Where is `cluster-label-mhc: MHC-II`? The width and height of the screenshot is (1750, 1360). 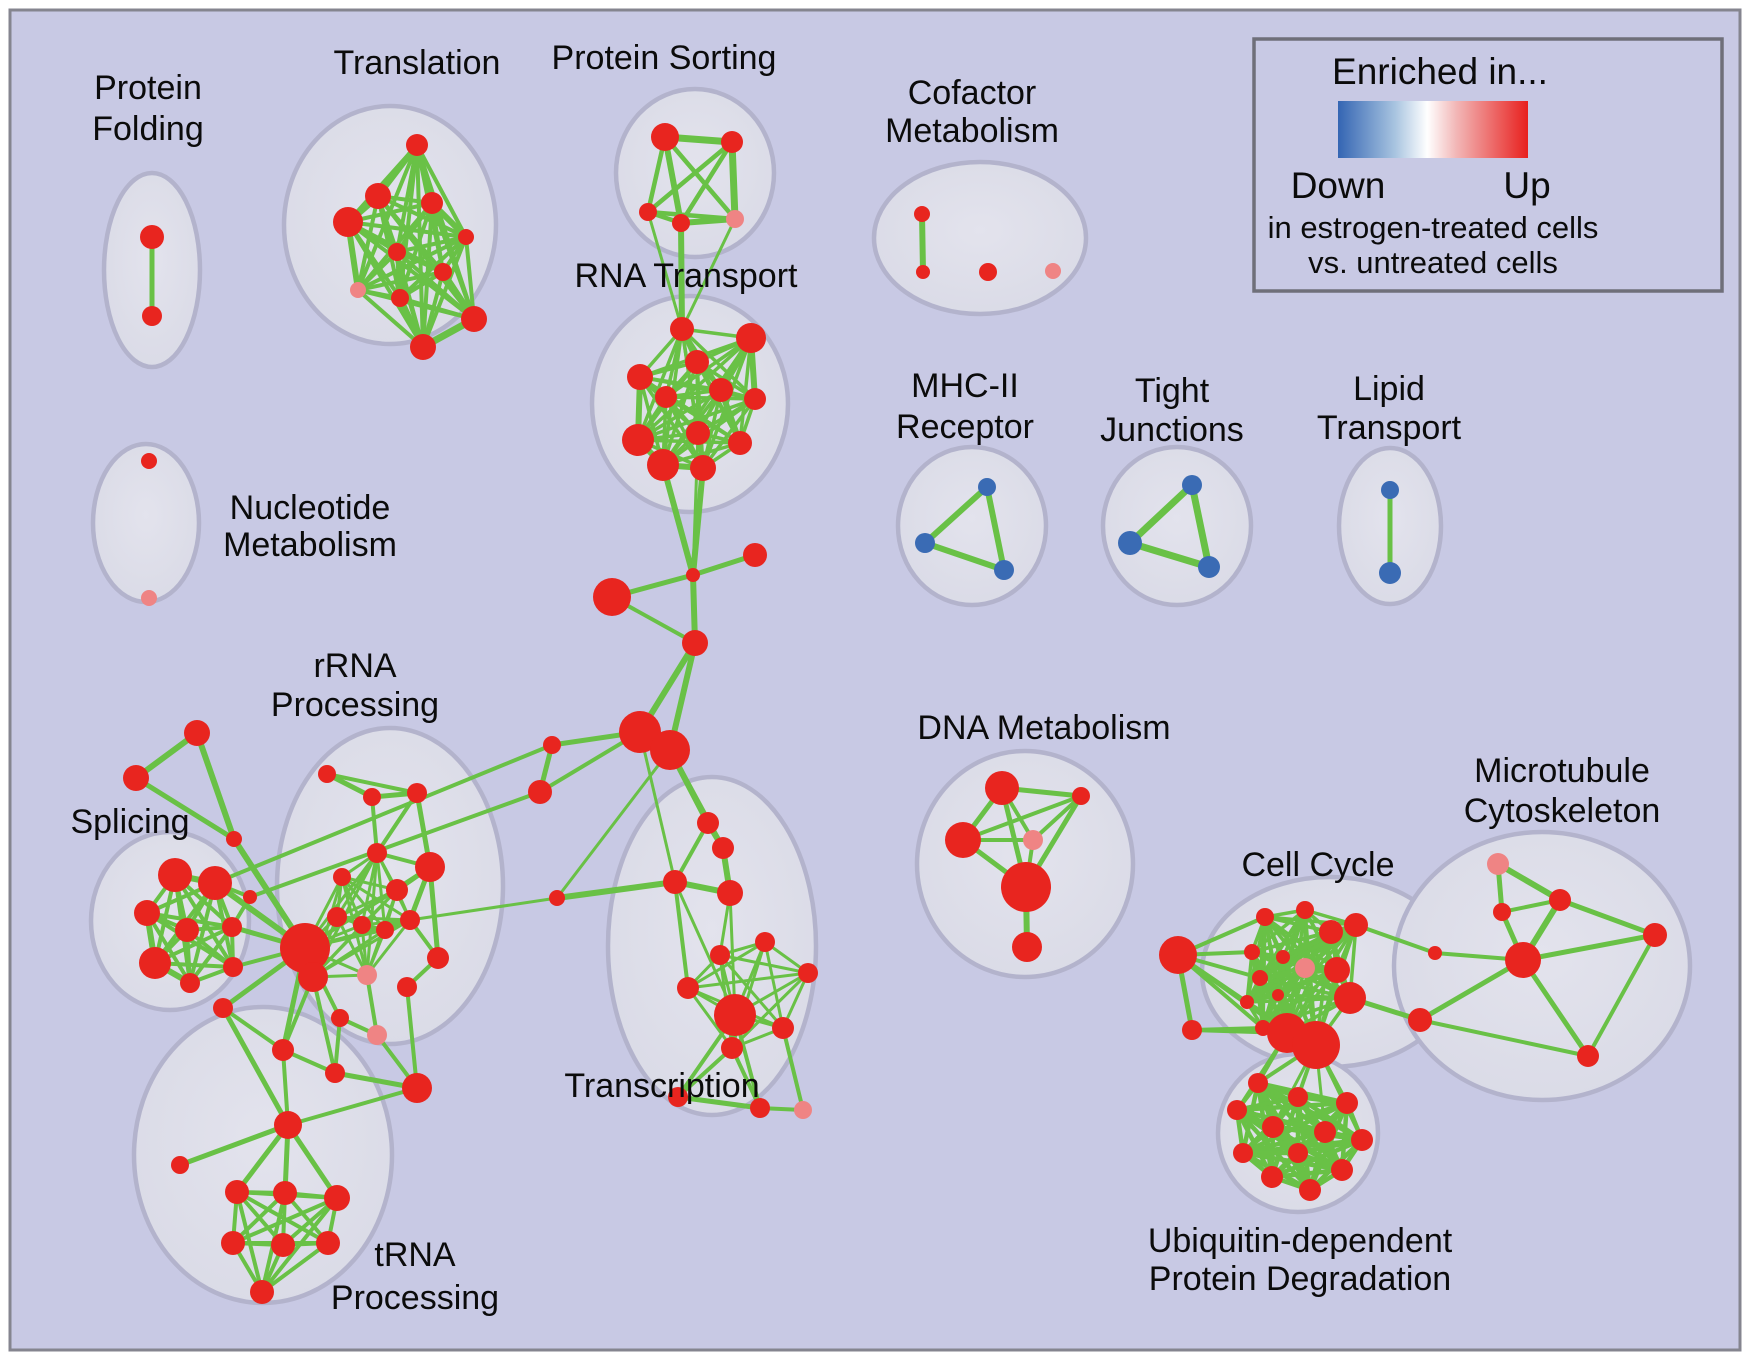 cluster-label-mhc: MHC-II is located at coordinates (965, 386).